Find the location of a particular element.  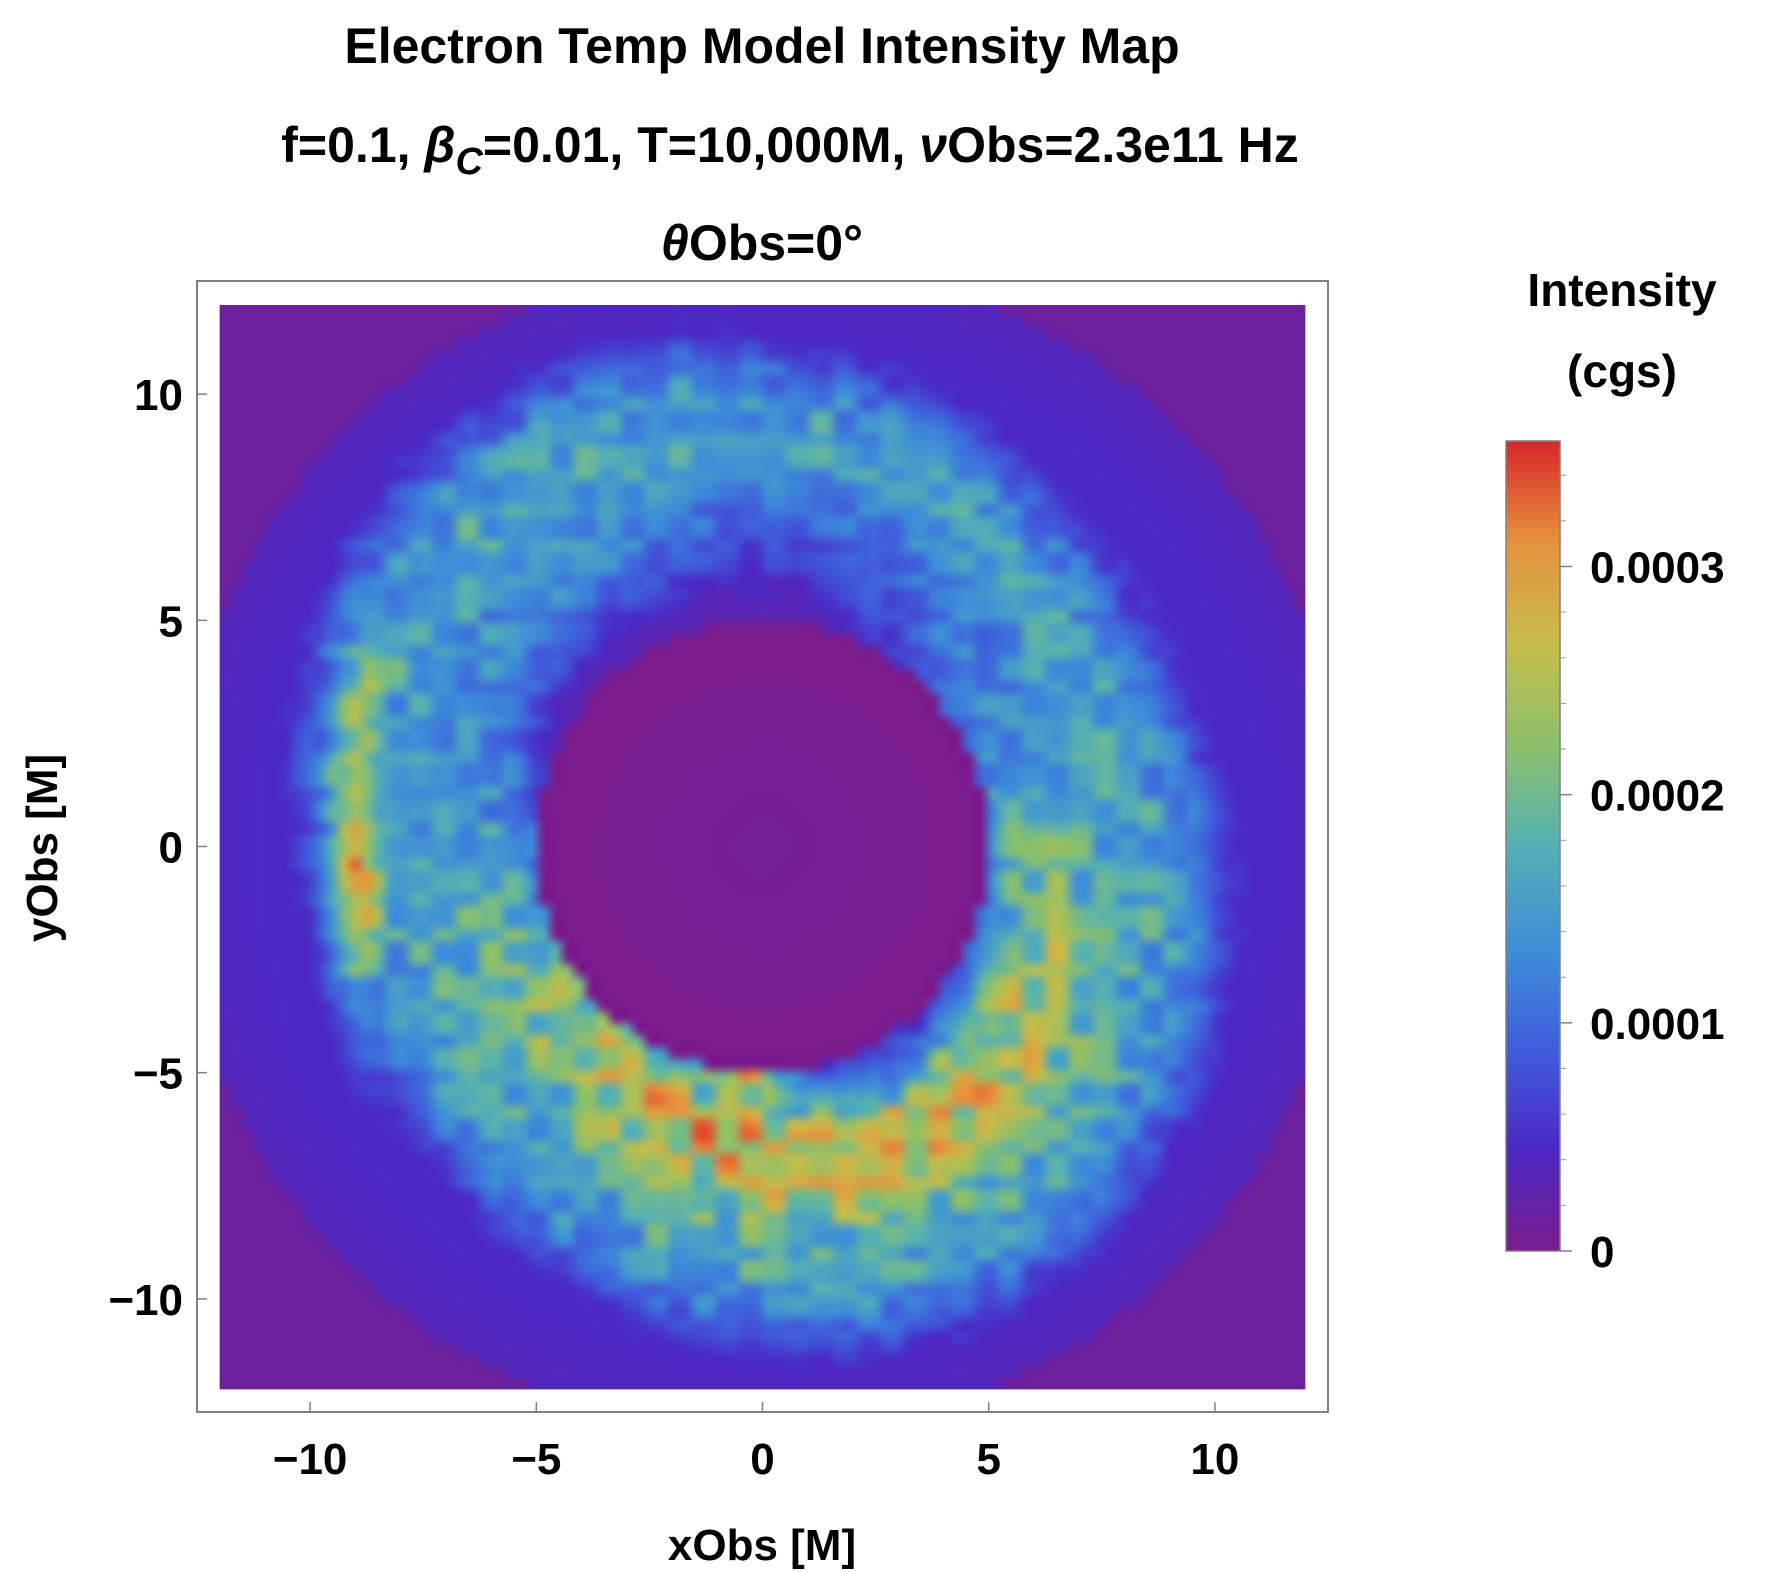

colorbar-title-line-1: Intensity is located at coordinates (1622, 290).